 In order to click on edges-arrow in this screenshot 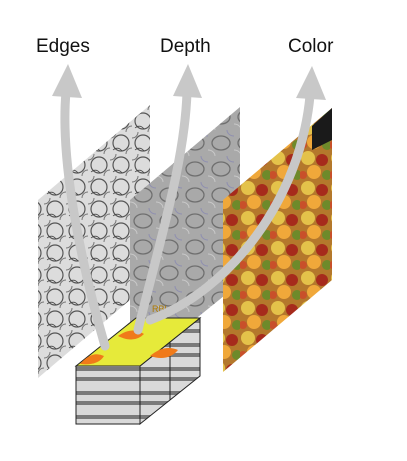, I will do `click(81, 207)`.